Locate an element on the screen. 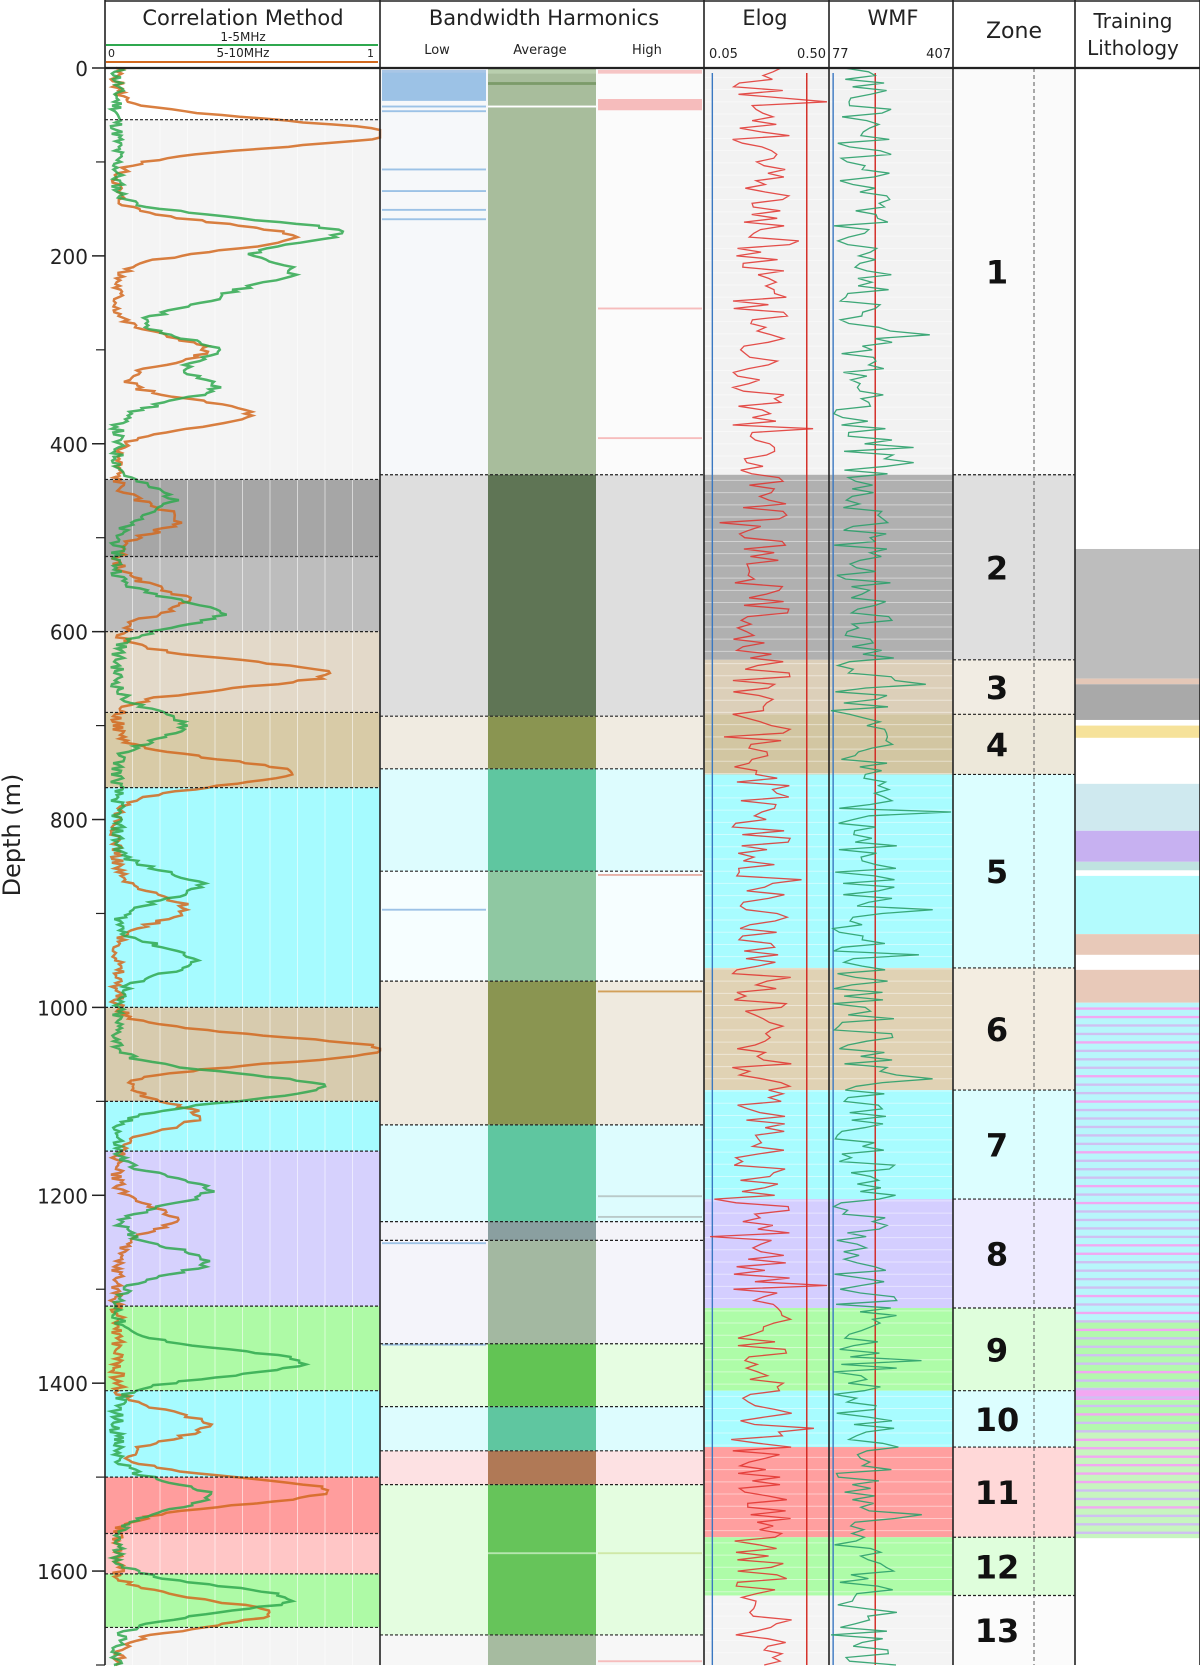 This screenshot has width=1200, height=1671. harm-low-label: Low is located at coordinates (437, 50).